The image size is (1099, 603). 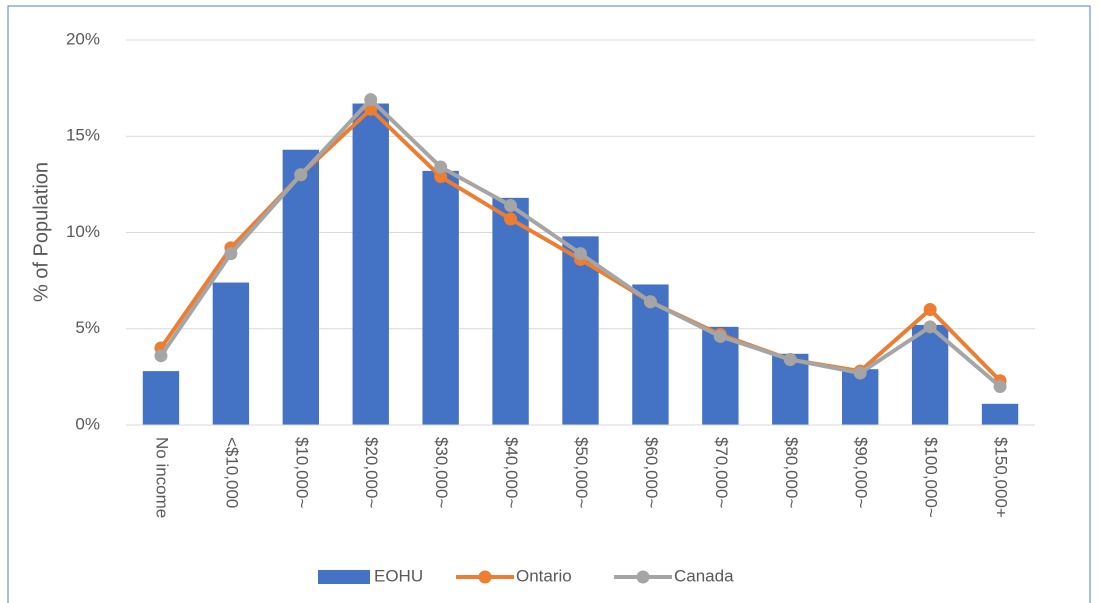 What do you see at coordinates (398, 575) in the screenshot?
I see `legend-label: EOHU` at bounding box center [398, 575].